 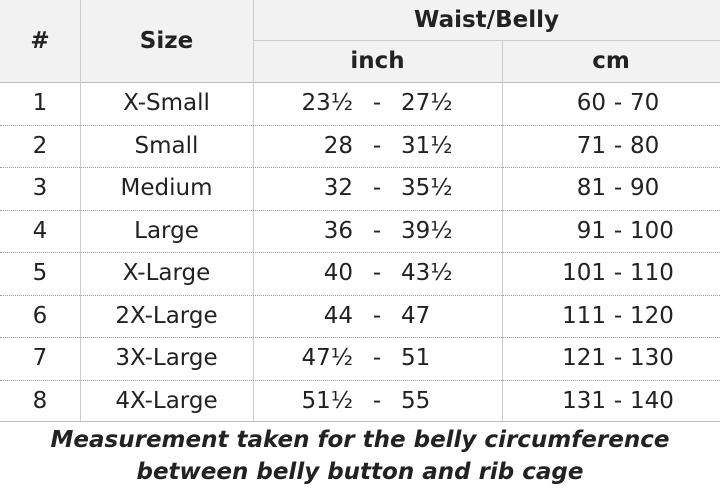 I want to click on row-number: 4, so click(x=40, y=230).